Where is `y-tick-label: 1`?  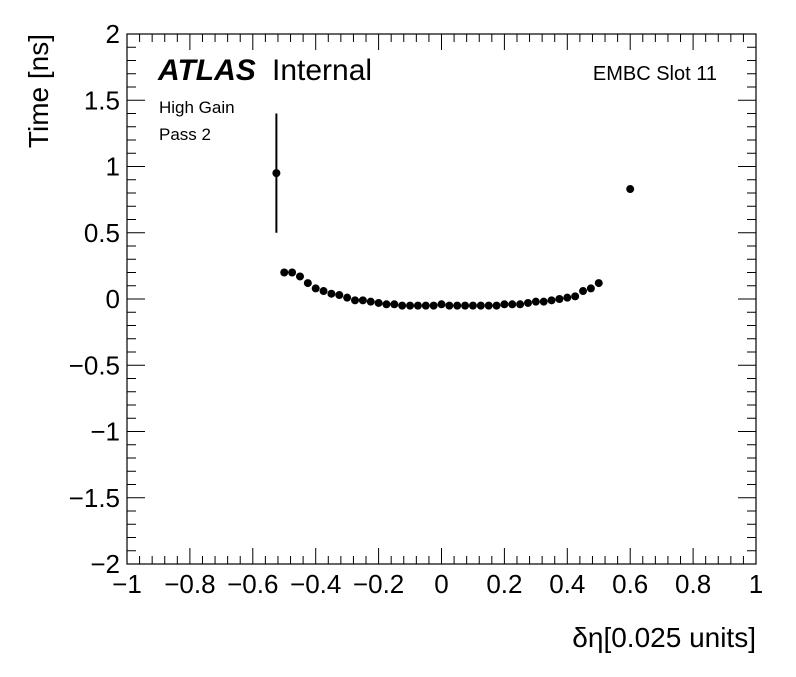 y-tick-label: 1 is located at coordinates (113, 167).